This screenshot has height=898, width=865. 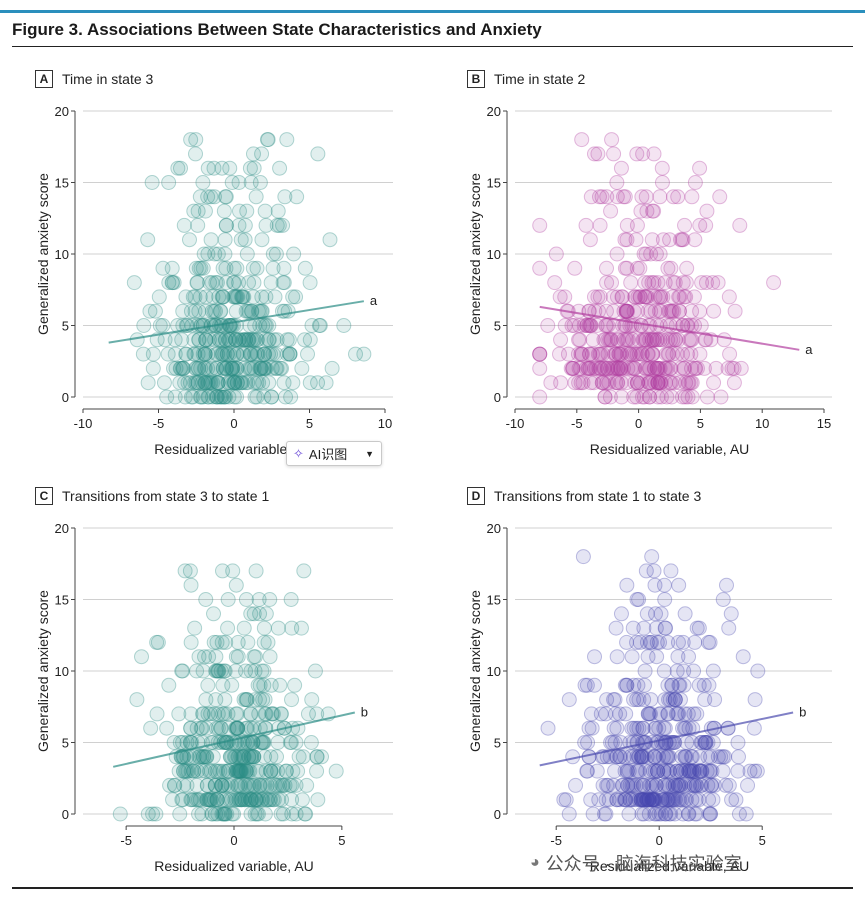 What do you see at coordinates (643, 864) in the screenshot?
I see `watermark-text: 公众号 · 脑海科技实验室` at bounding box center [643, 864].